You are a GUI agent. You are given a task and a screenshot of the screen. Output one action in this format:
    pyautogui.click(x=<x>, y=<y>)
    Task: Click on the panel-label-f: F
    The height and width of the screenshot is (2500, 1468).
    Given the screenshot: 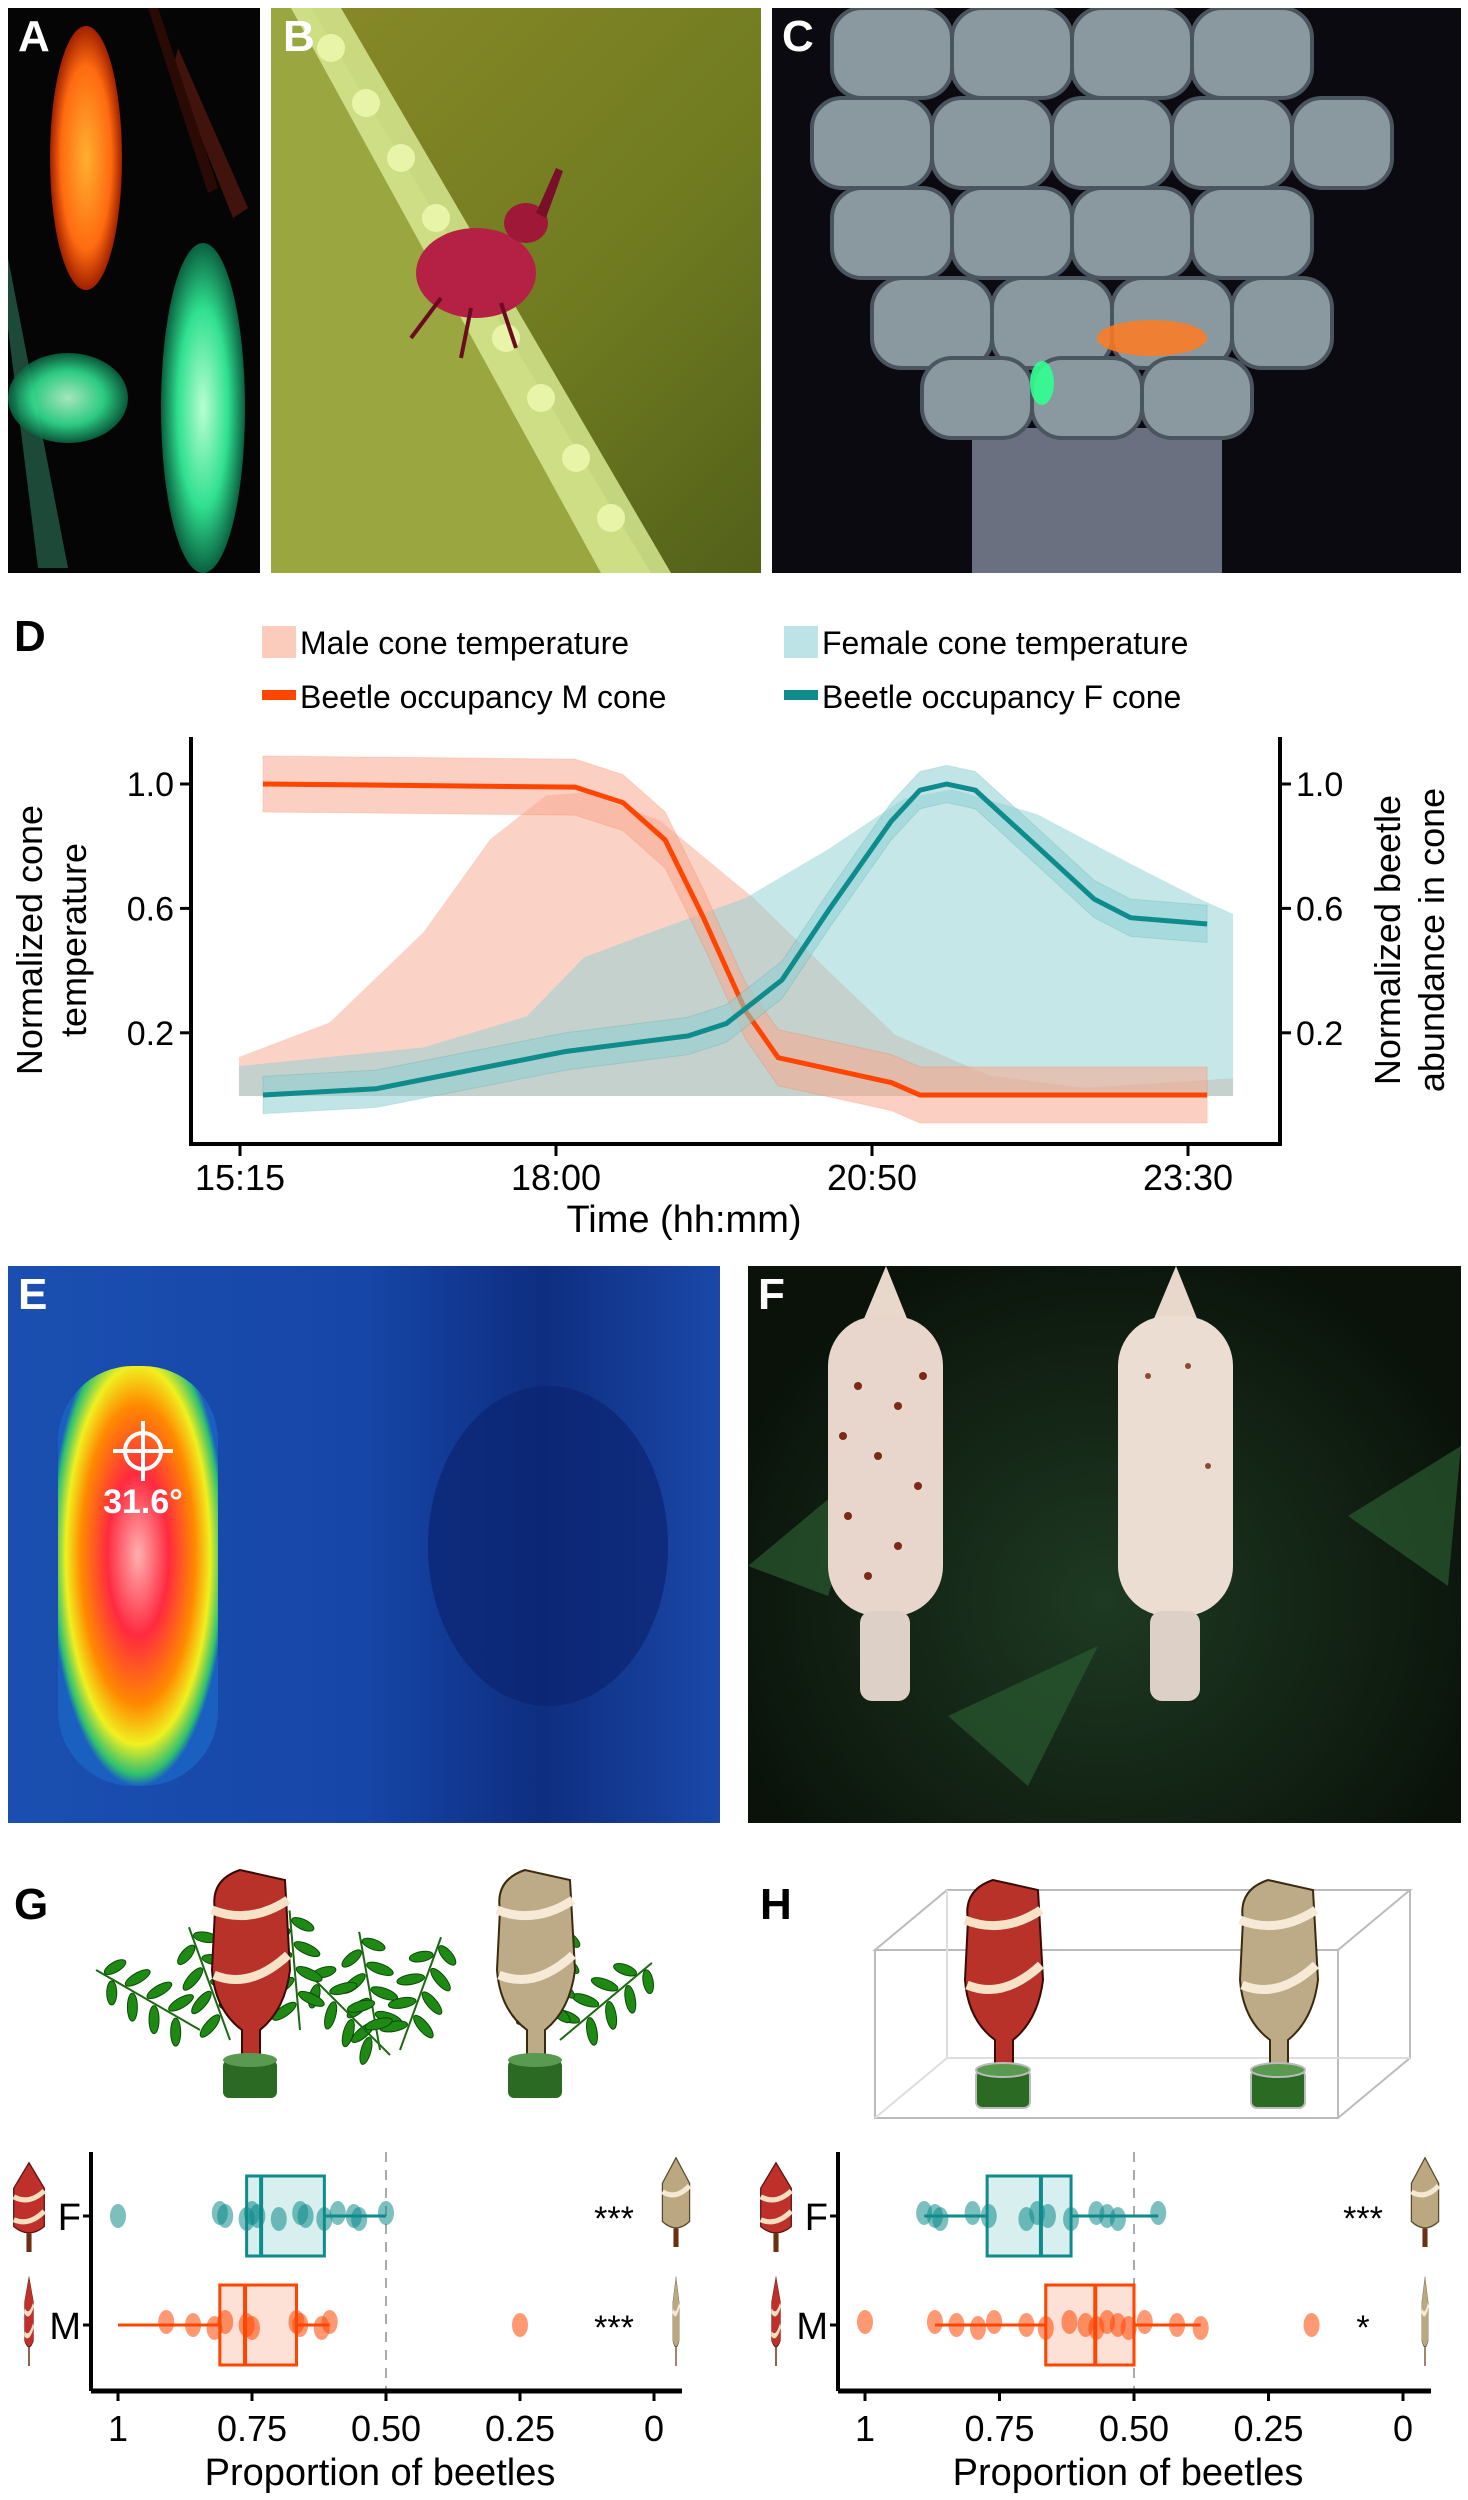 What is the action you would take?
    pyautogui.click(x=771, y=1294)
    